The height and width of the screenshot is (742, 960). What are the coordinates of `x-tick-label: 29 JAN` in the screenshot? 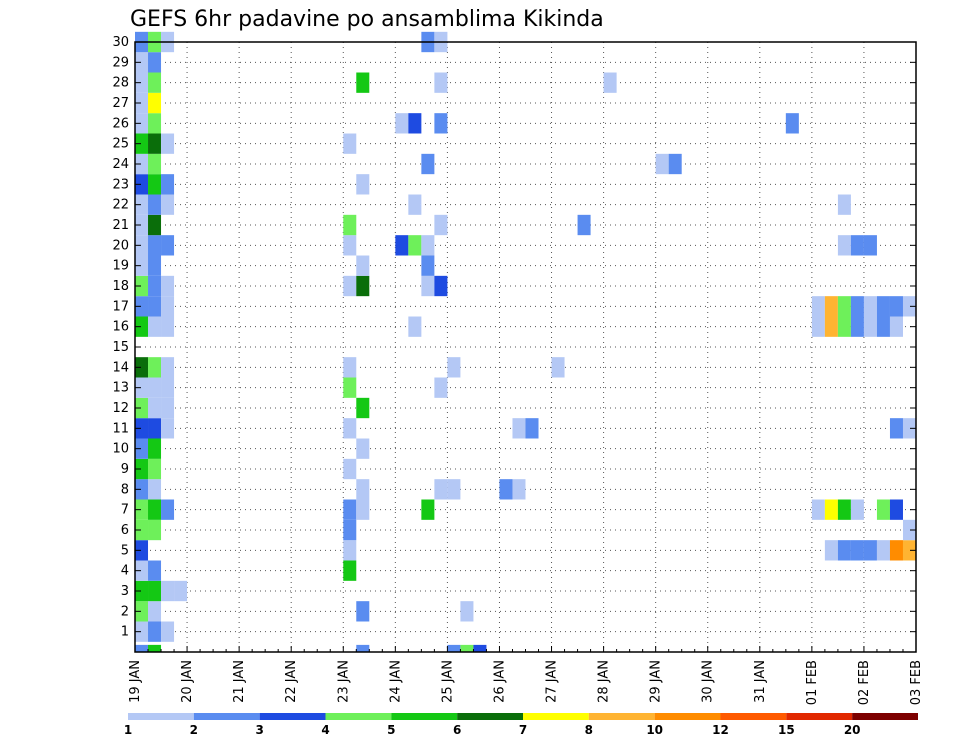 It's located at (656, 681).